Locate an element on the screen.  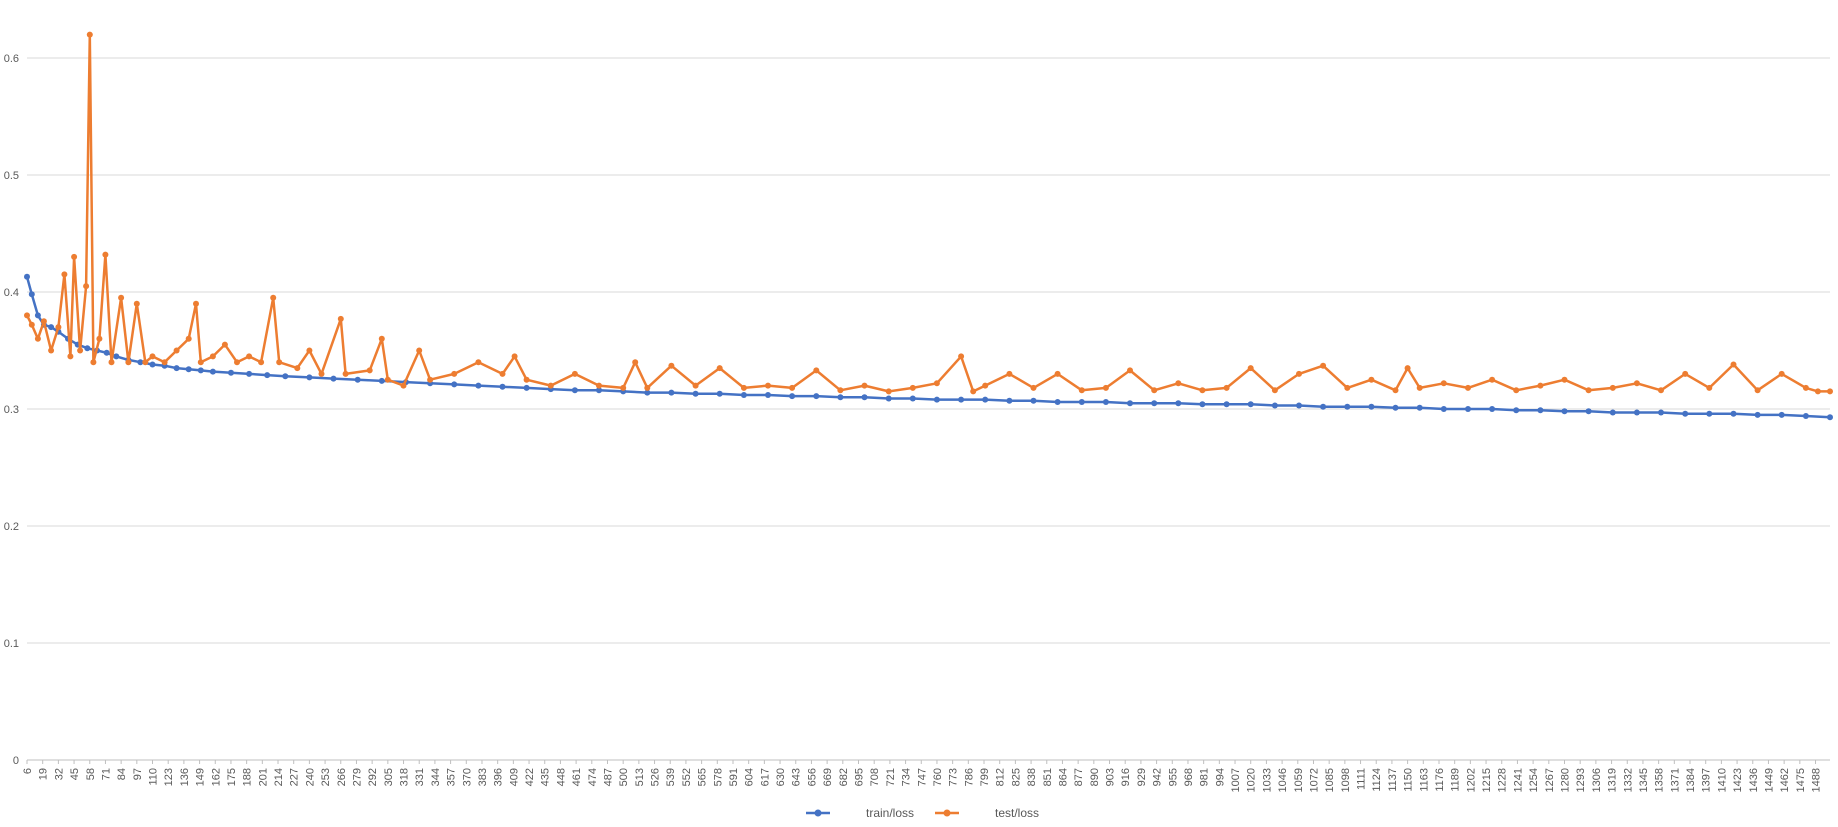
x-tick-label: 1332 is located at coordinates (1628, 780).